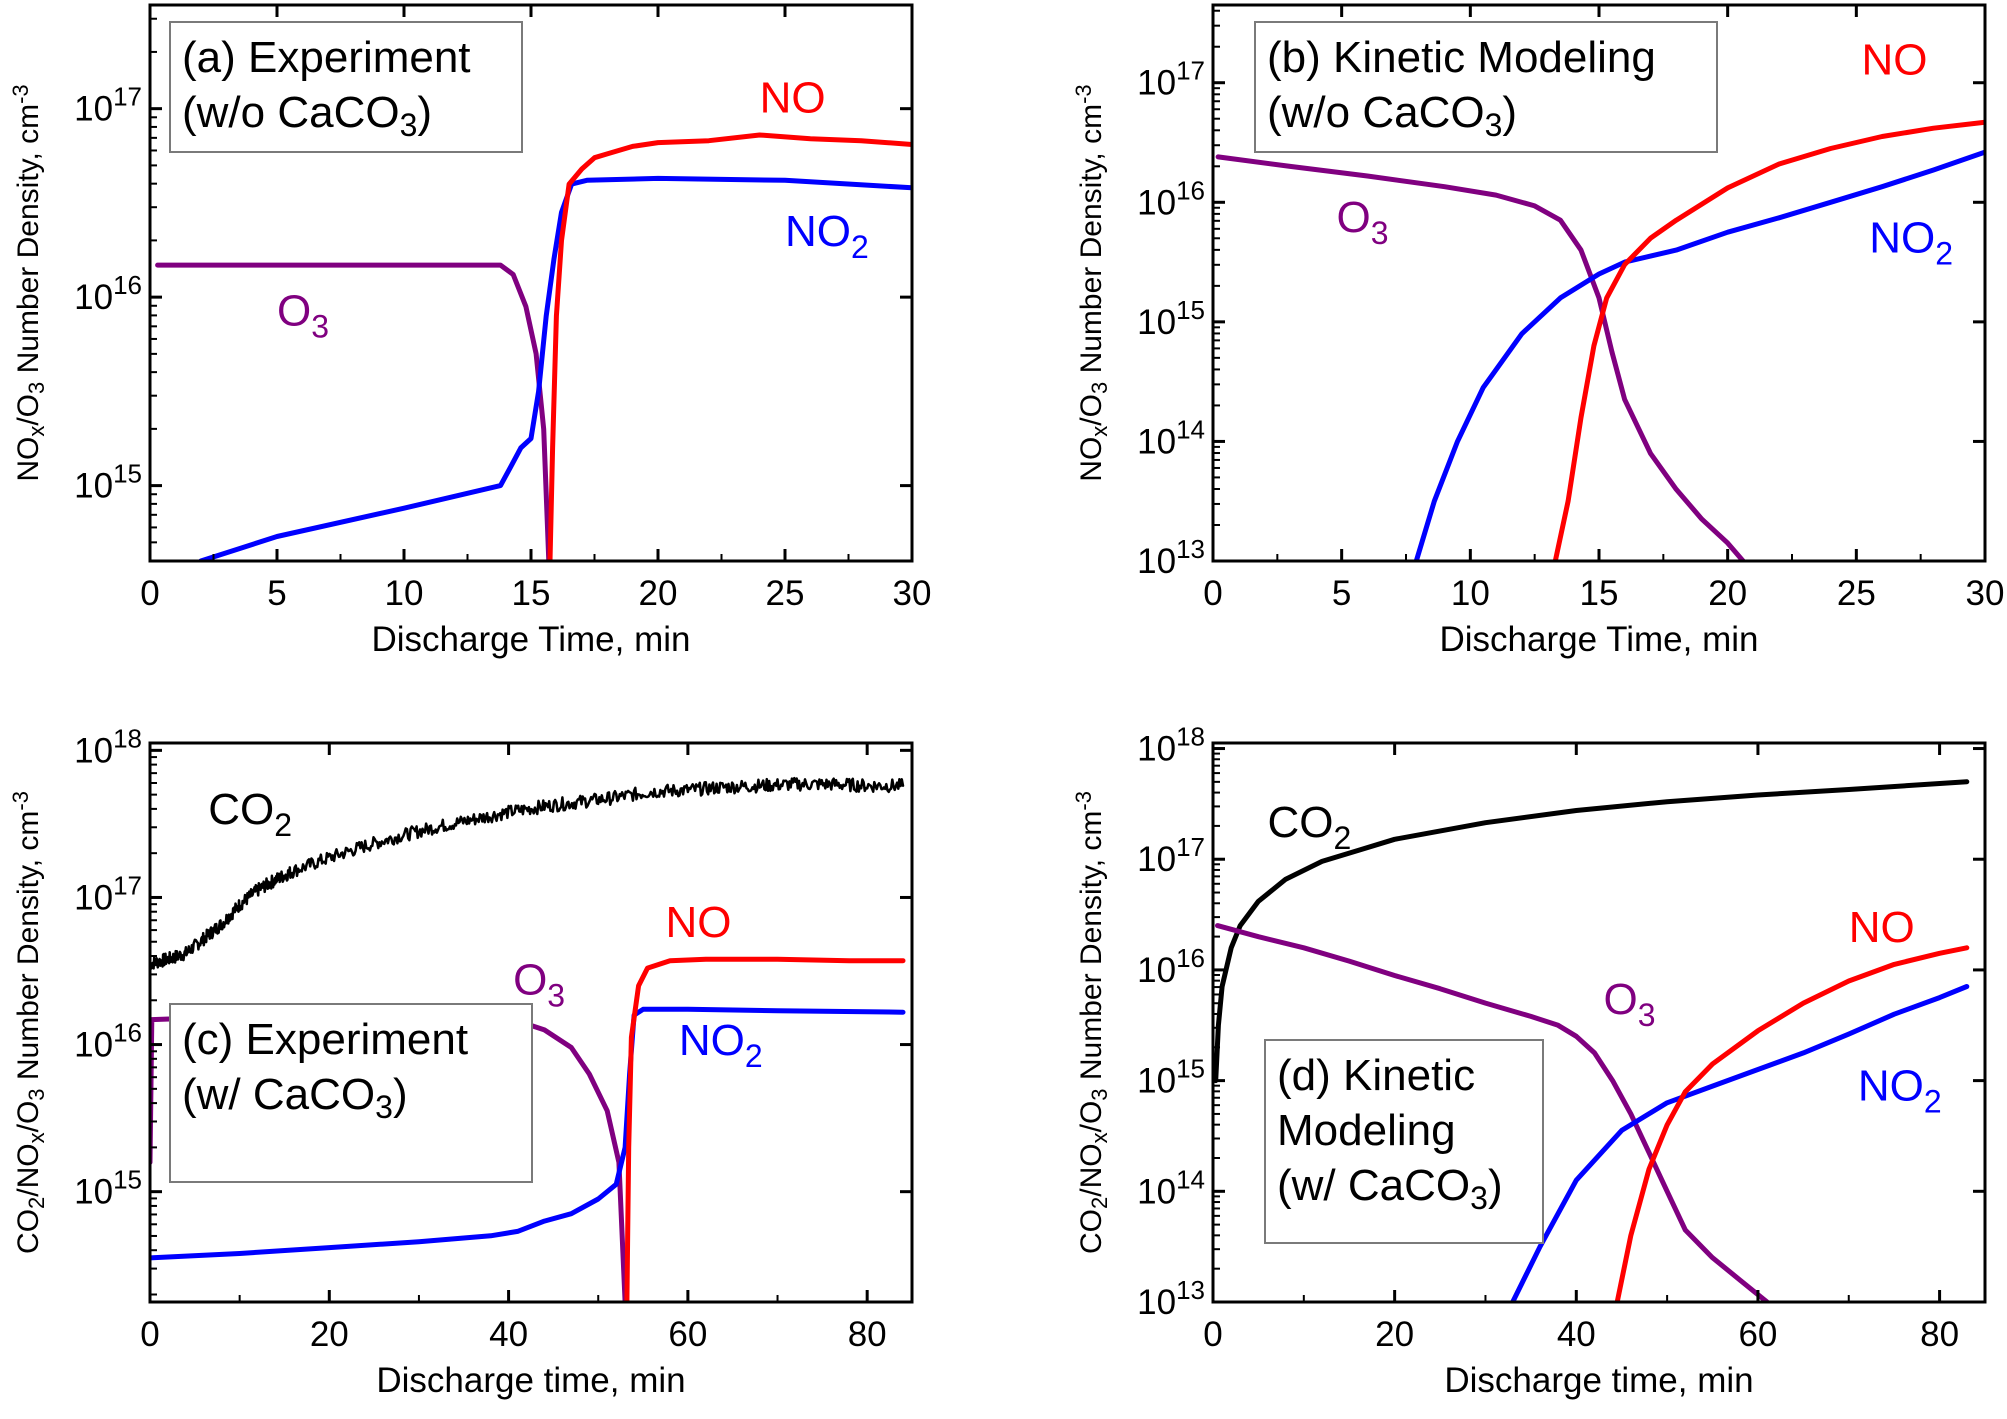  What do you see at coordinates (1376, 1075) in the screenshot?
I see `panel-title-line: (d) Kinetic` at bounding box center [1376, 1075].